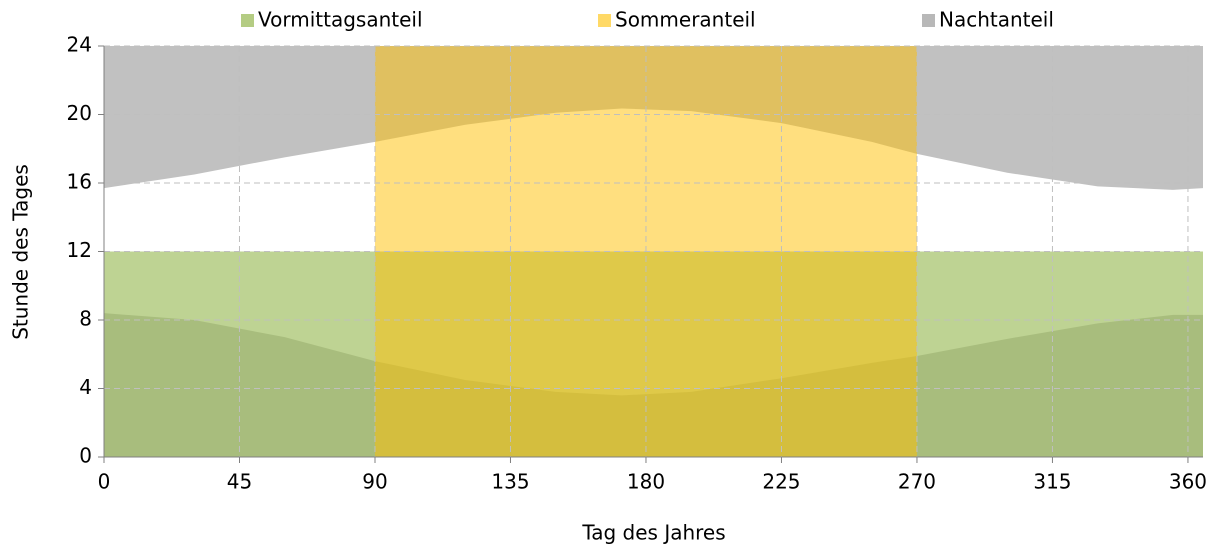 Image resolution: width=1226 pixels, height=548 pixels. What do you see at coordinates (510, 482) in the screenshot?
I see `x-tick-label: 135` at bounding box center [510, 482].